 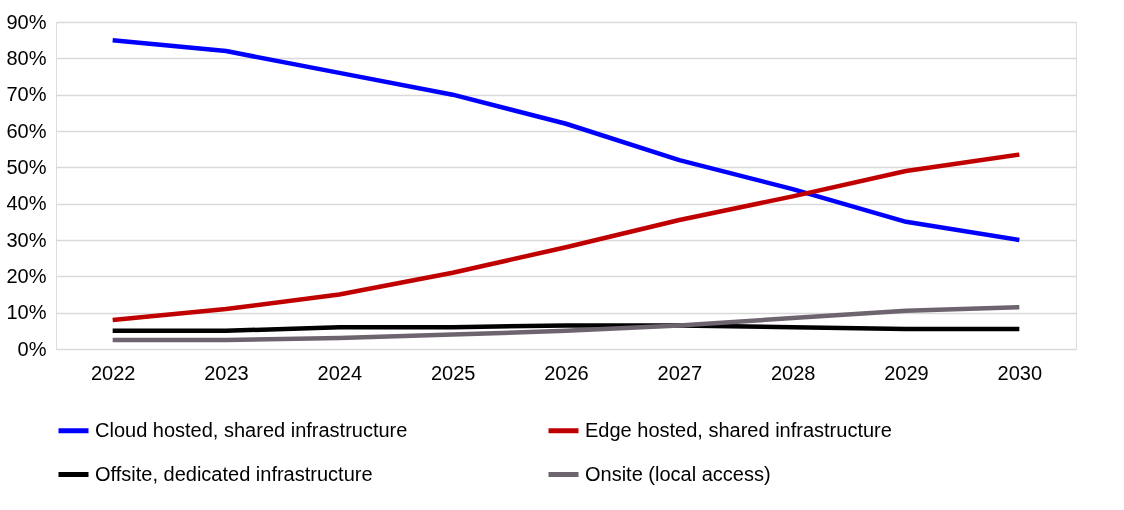 I want to click on legend-label: Onsite (local access), so click(x=678, y=473).